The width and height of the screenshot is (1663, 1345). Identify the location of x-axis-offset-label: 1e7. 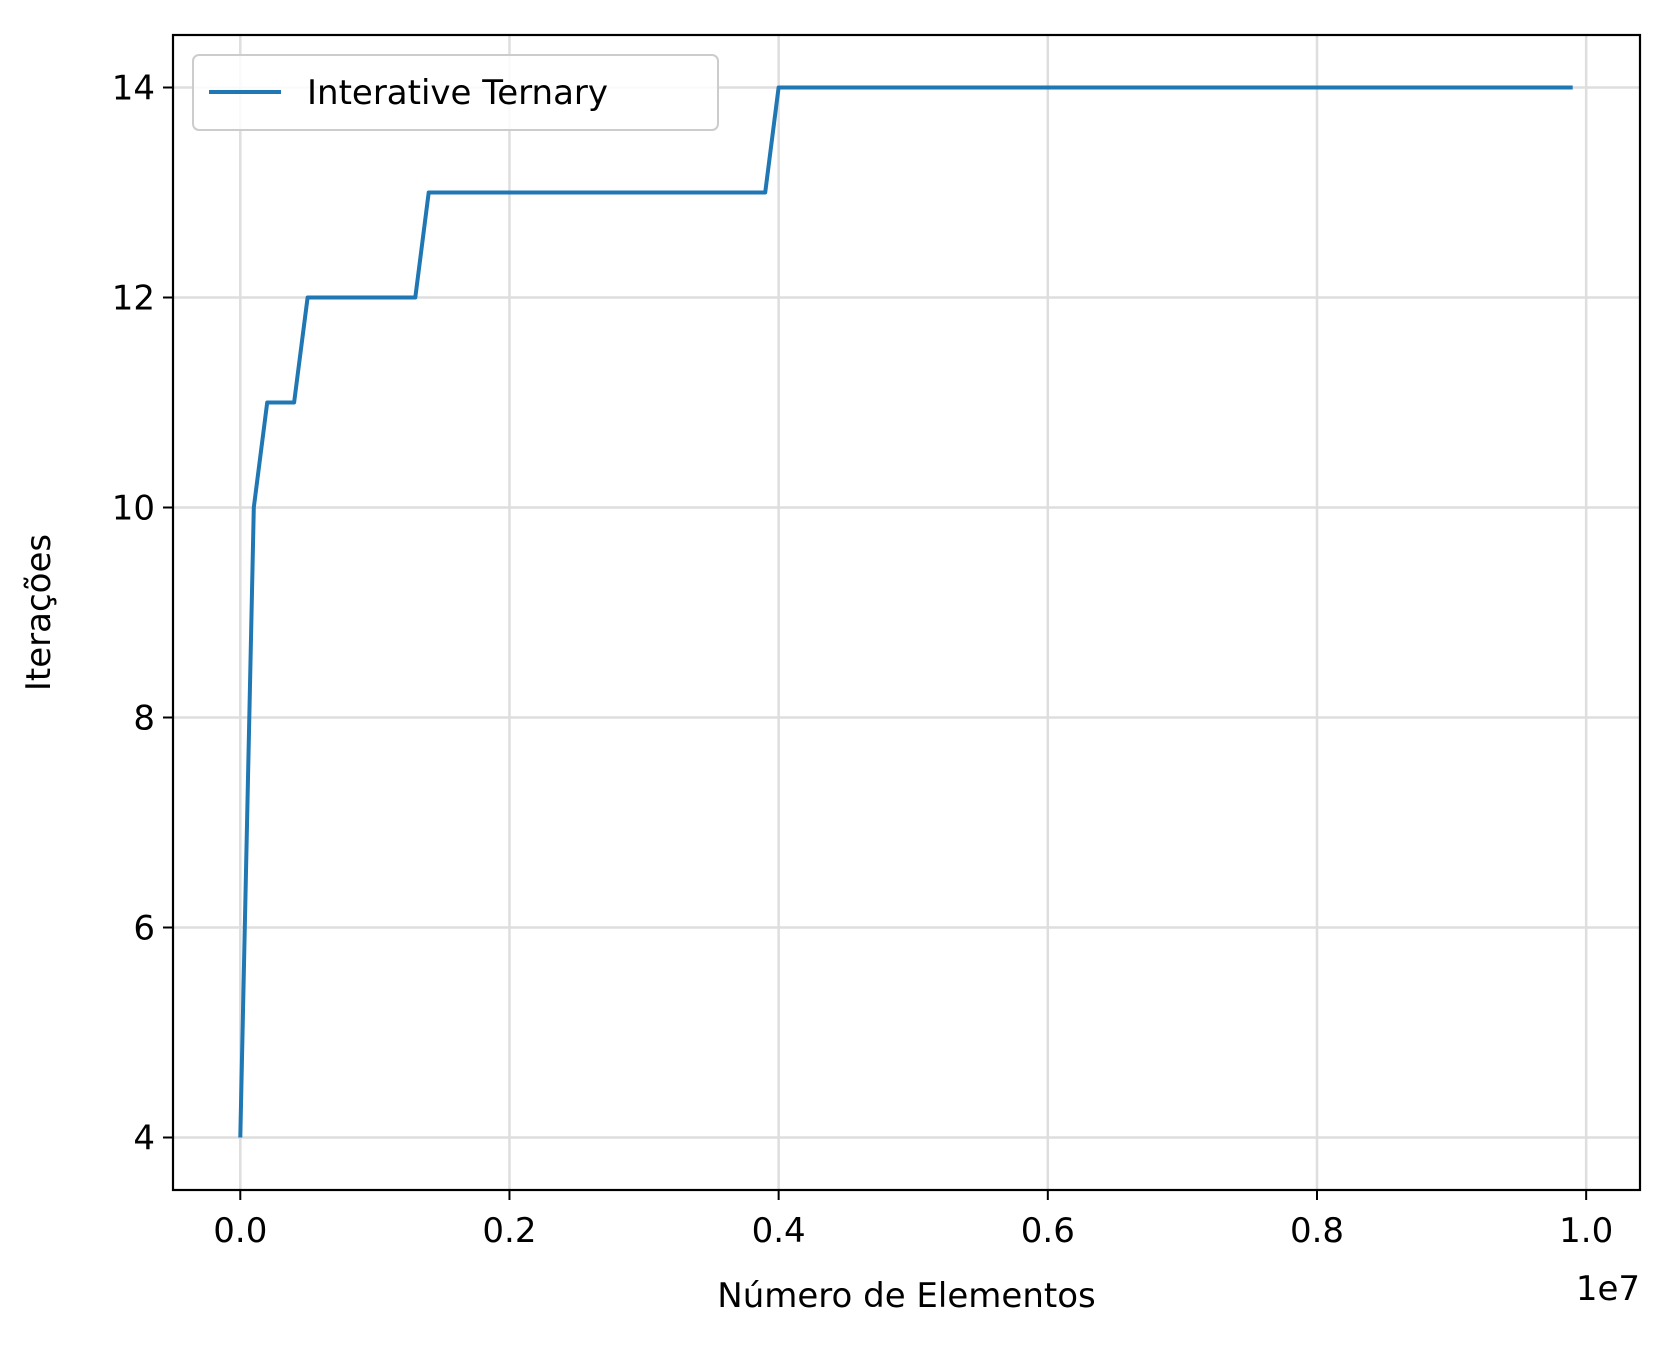
(1608, 1289).